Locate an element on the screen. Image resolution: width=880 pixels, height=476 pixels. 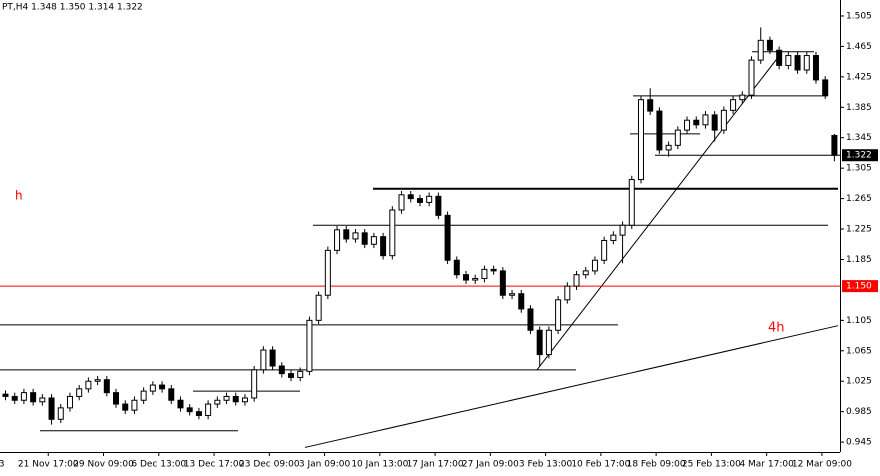
annotation: 4h is located at coordinates (776, 328).